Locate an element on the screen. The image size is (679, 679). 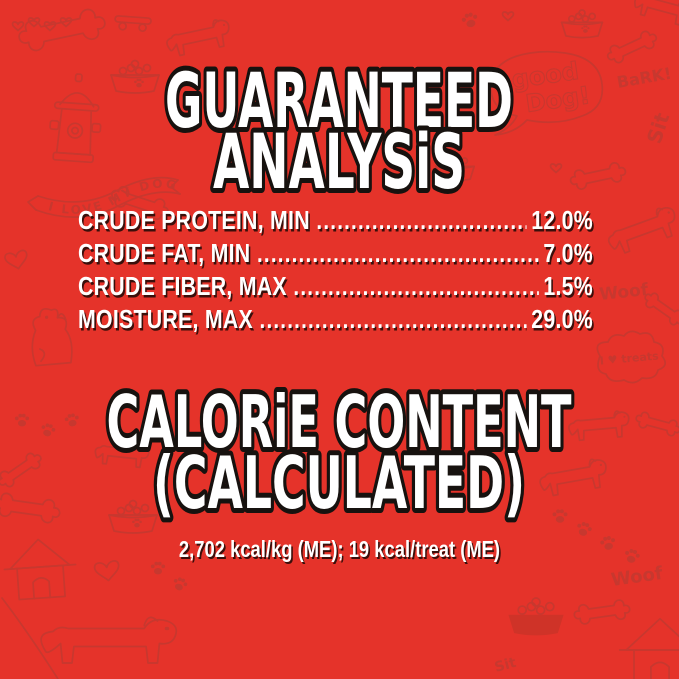
analysis-row-crude-protein: CRUDE PROTEIN, MIN 12.0% is located at coordinates (335, 220).